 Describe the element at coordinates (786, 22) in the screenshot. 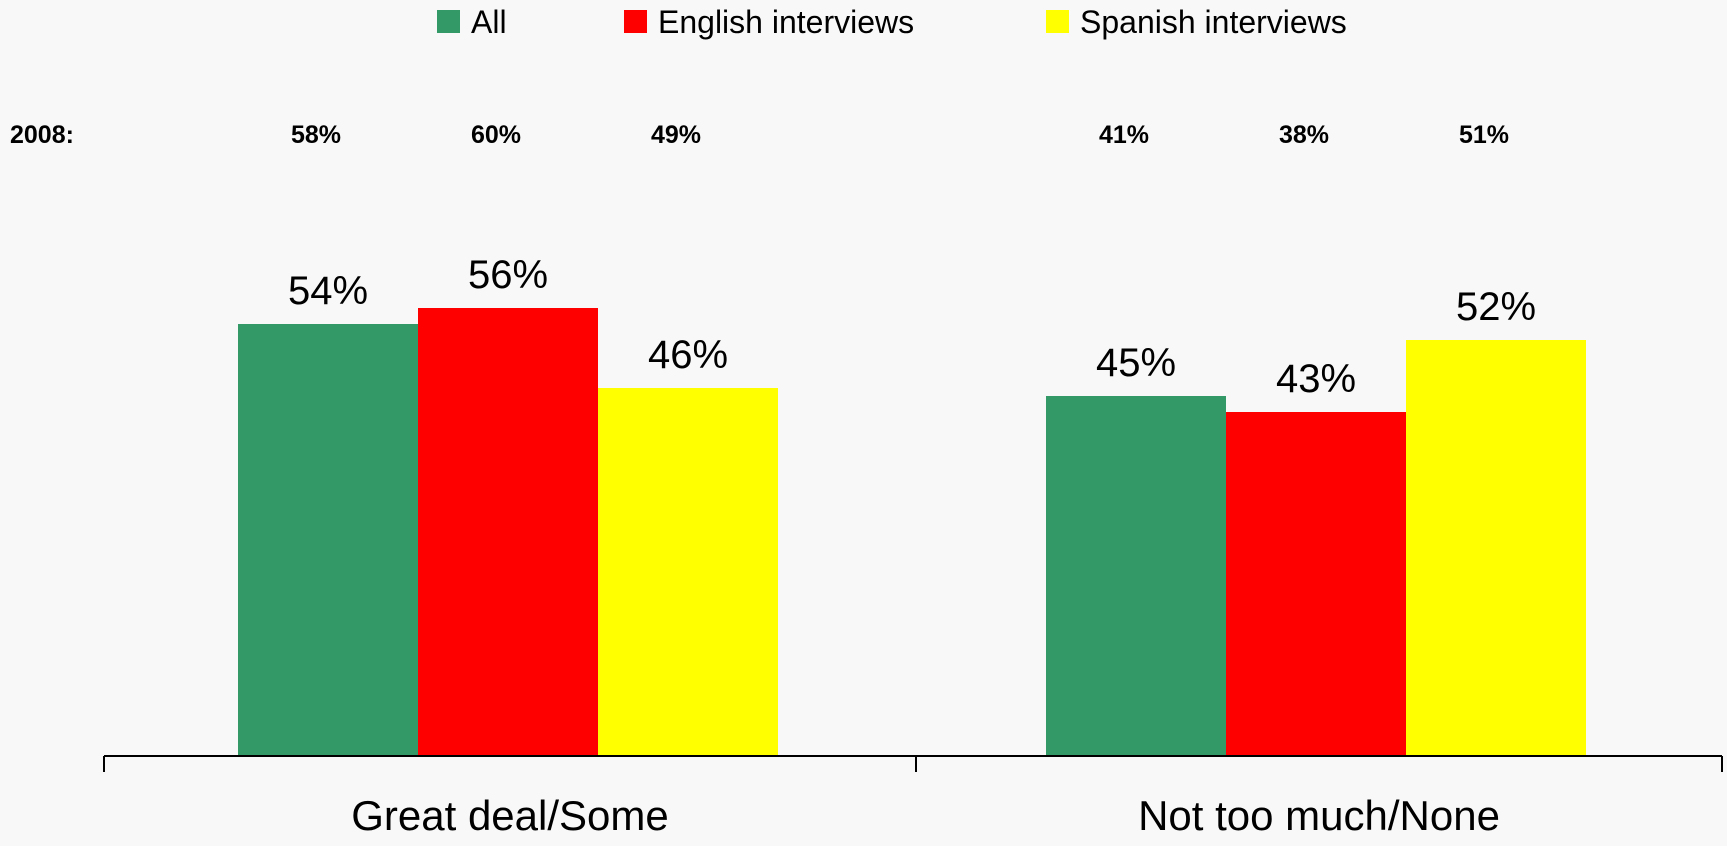

I see `legend-label: English interviews` at that location.